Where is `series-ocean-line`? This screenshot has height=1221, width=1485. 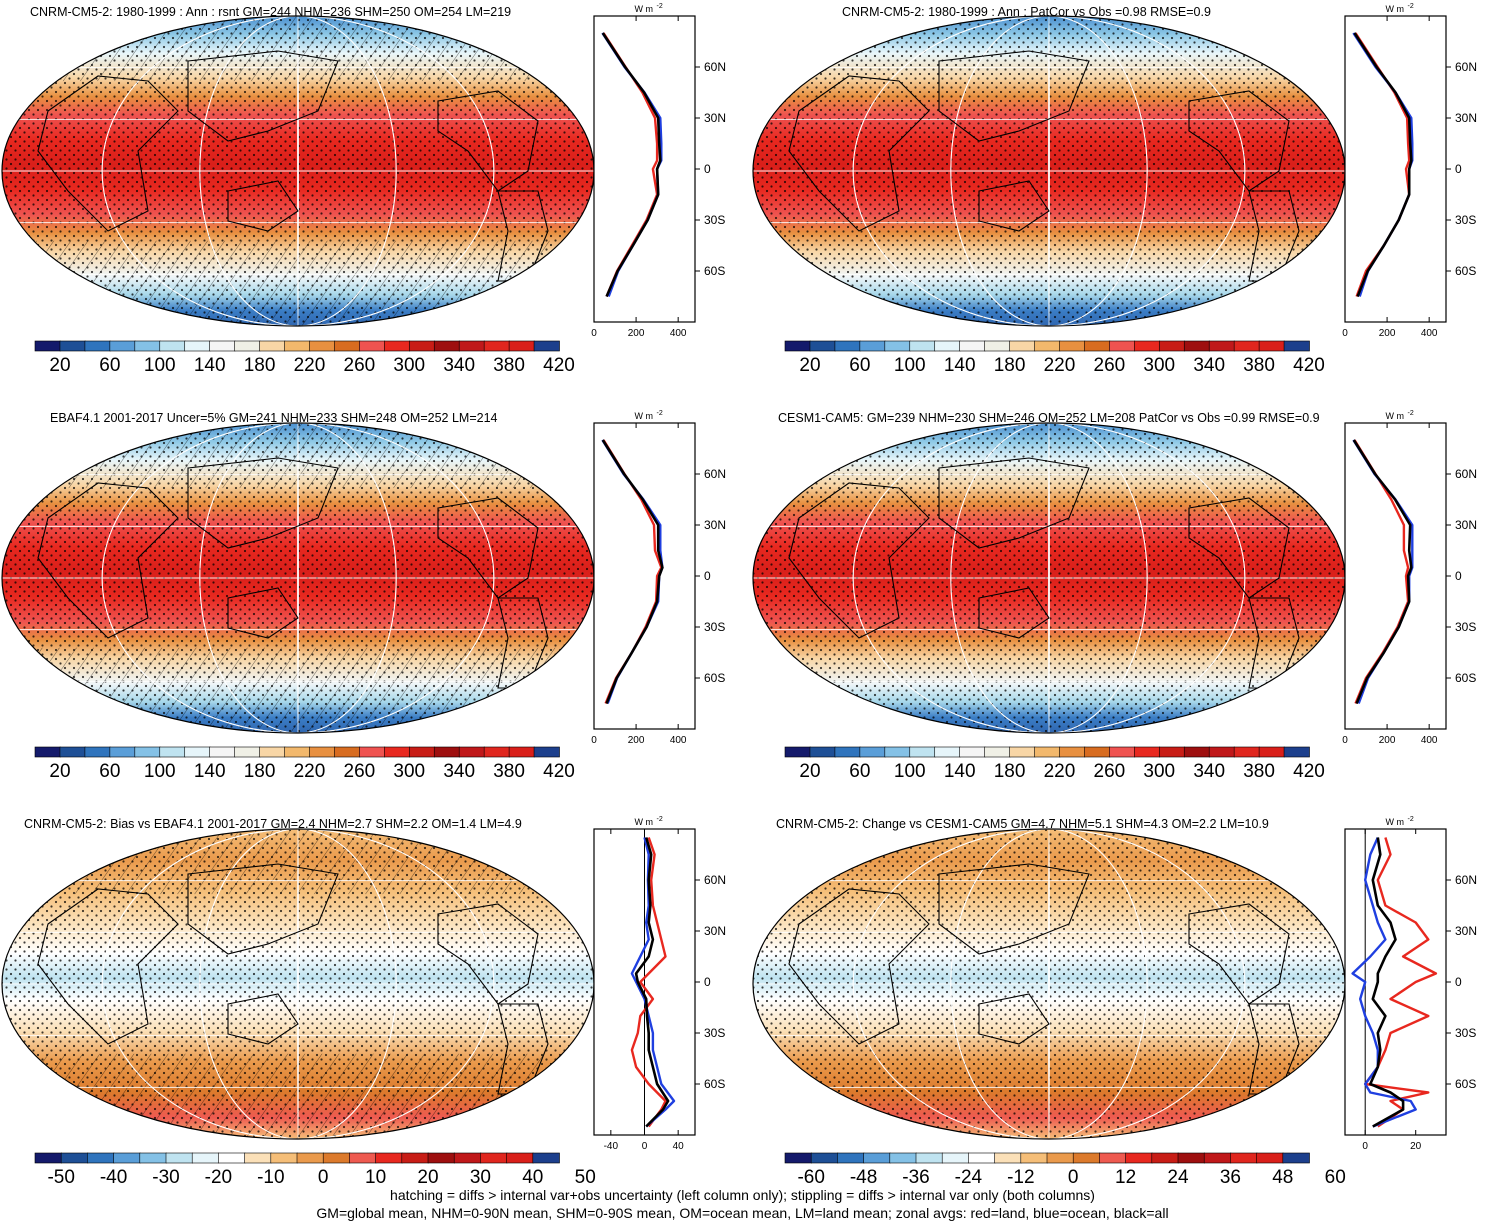 series-ocean-line is located at coordinates (1384, 982).